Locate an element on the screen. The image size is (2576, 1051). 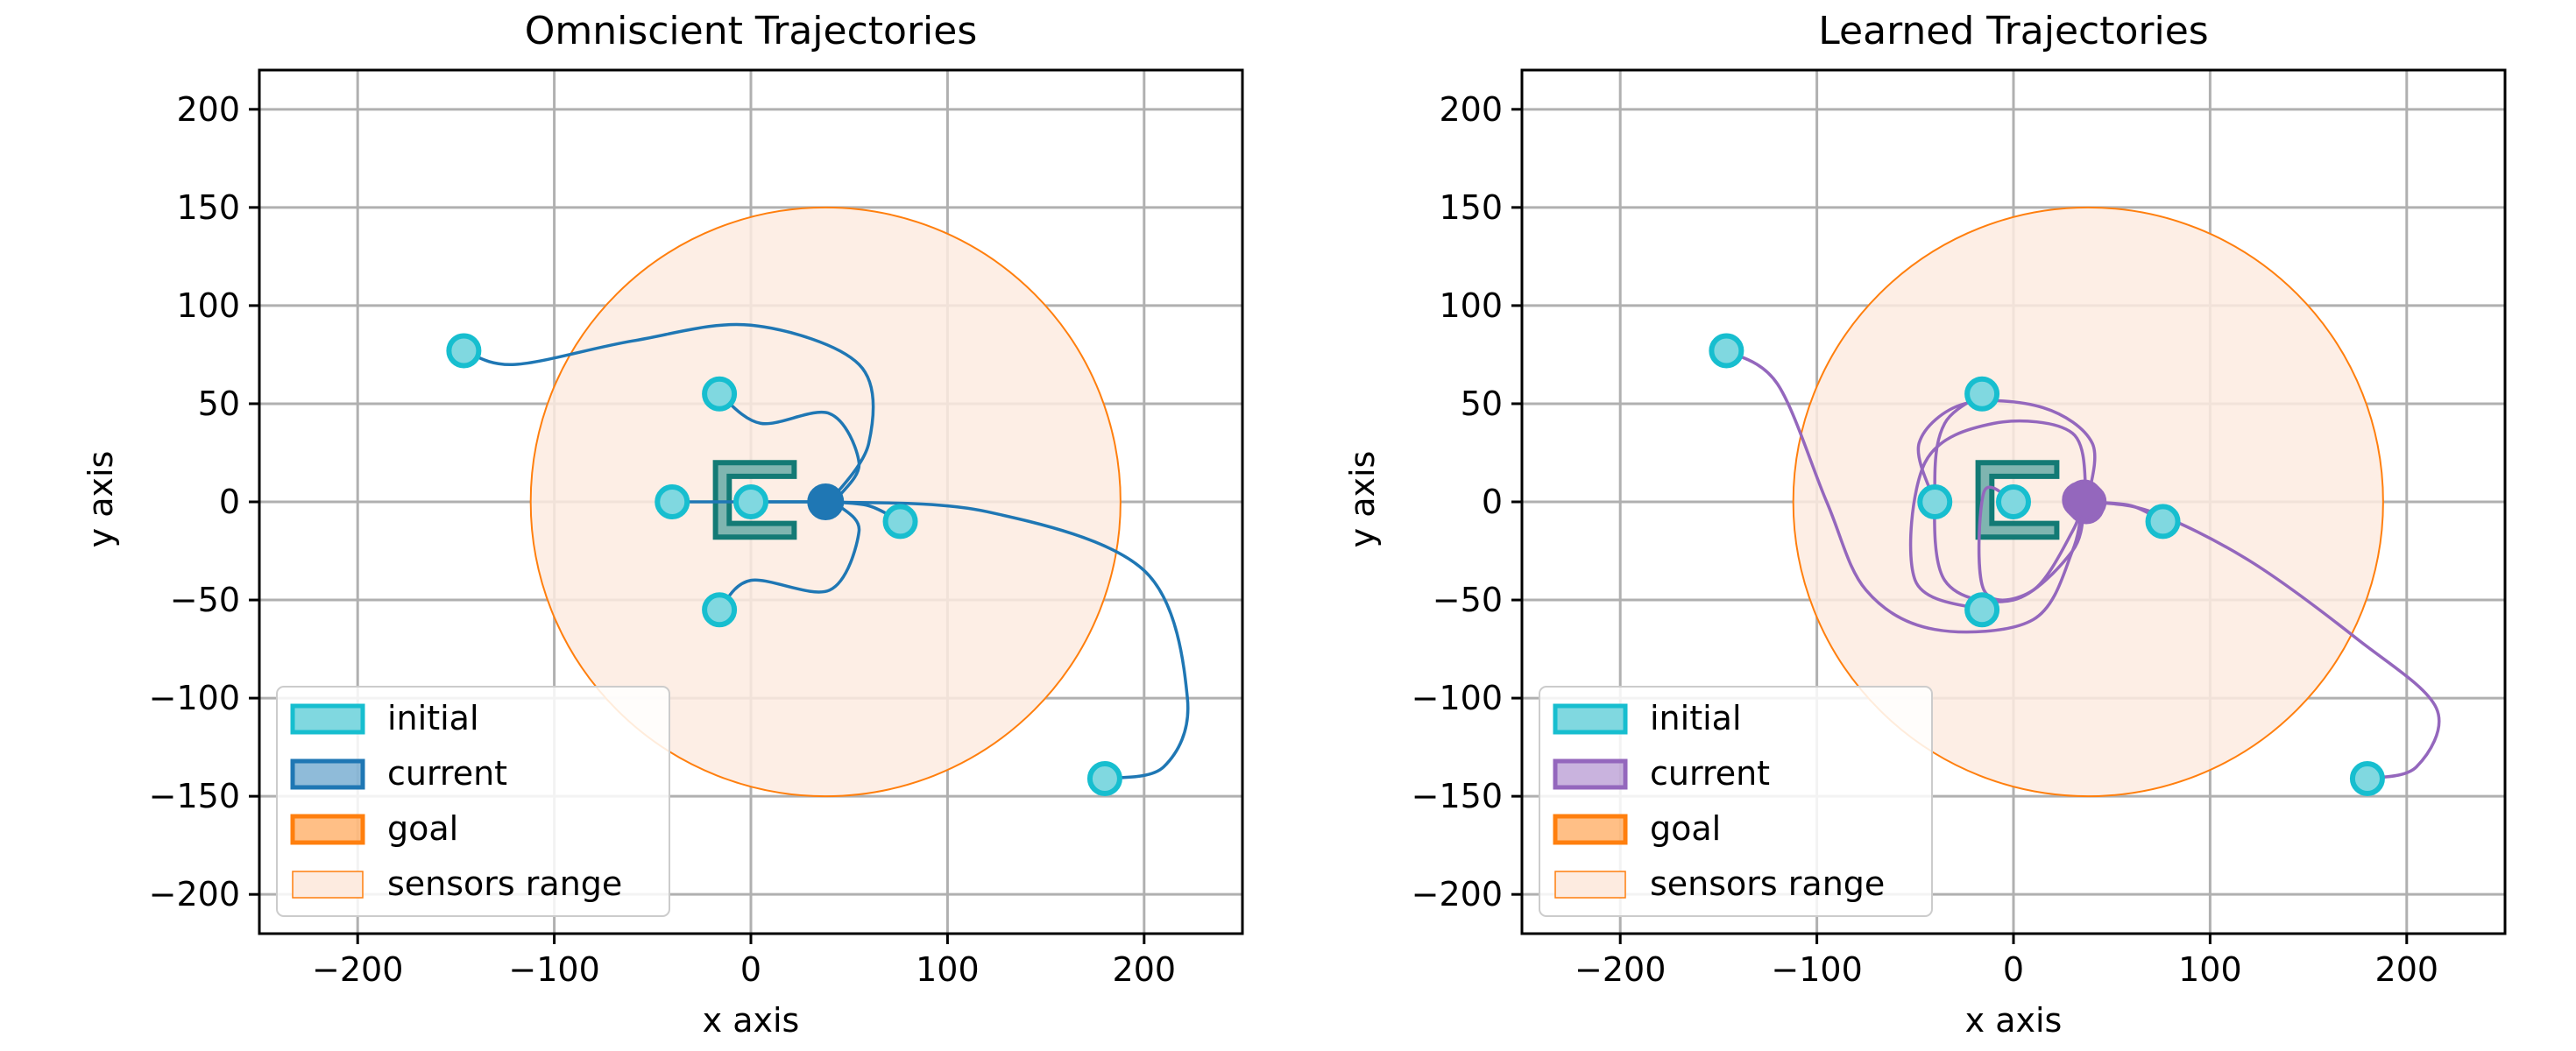
panel-title: Omniscient Trajectories is located at coordinates (751, 31).